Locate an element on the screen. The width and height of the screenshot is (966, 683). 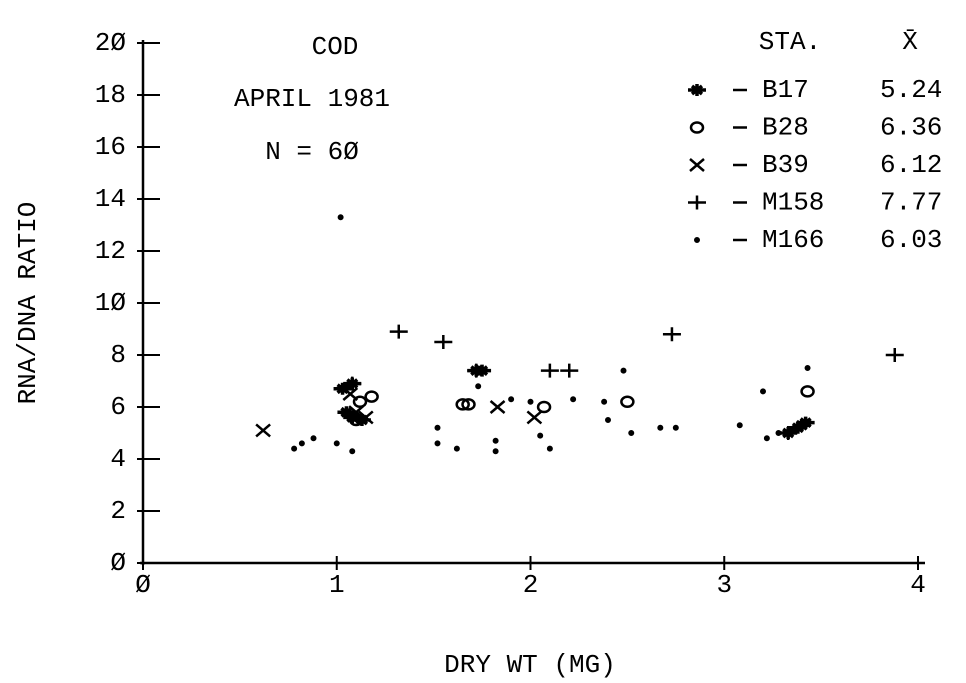
legend-mean: 6.36 is located at coordinates (911, 127).